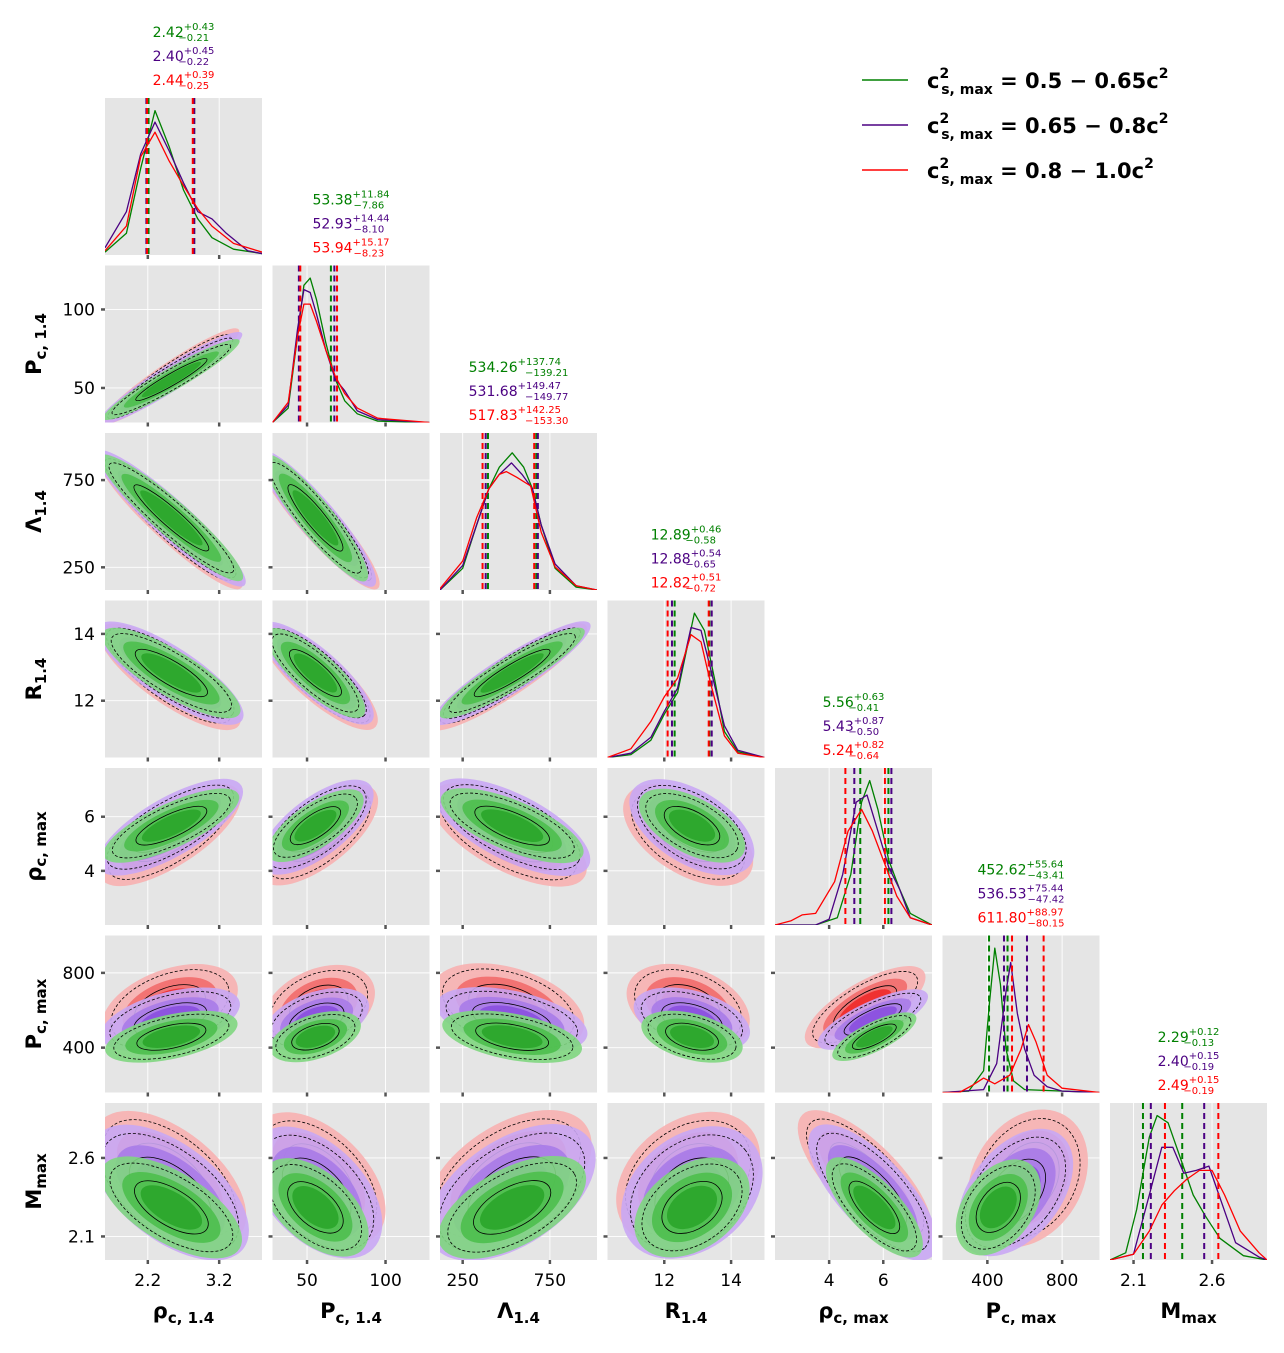  Describe the element at coordinates (869, 745) in the screenshot. I see `stat-plus-red: +0.82` at that location.